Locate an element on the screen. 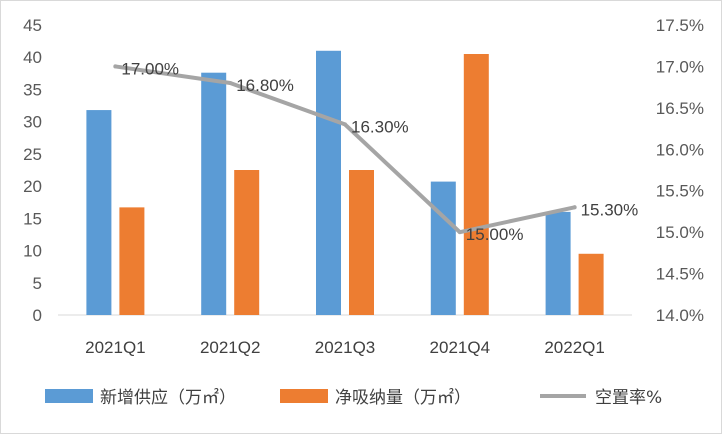  left-tick-label: 5 is located at coordinates (37, 283).